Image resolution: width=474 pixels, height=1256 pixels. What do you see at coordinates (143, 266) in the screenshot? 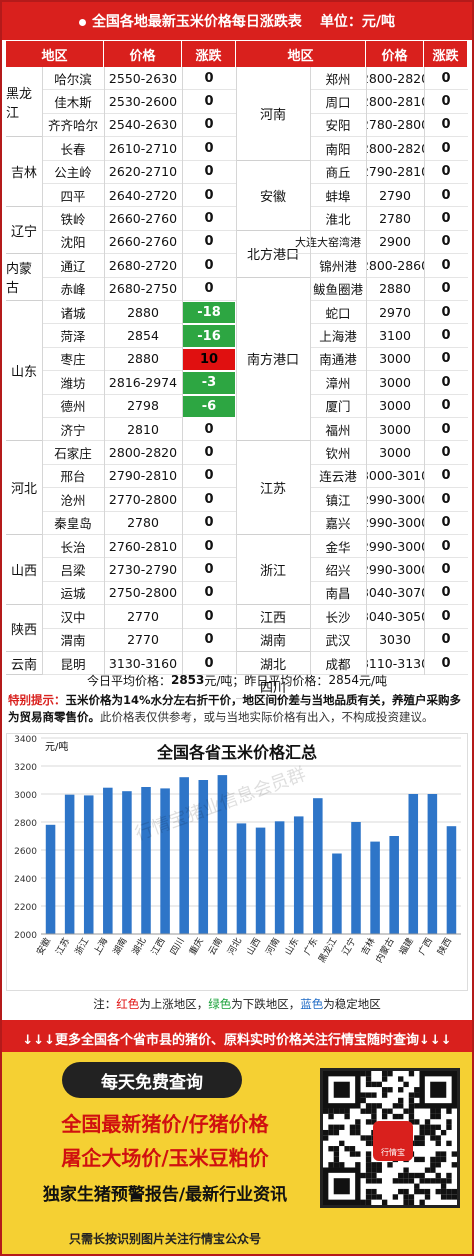
I see `table-row-price: 2680-2720` at bounding box center [143, 266].